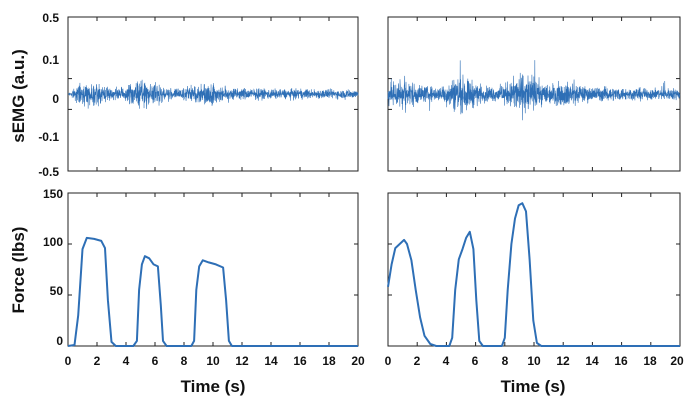  Describe the element at coordinates (18, 96) in the screenshot. I see `y-axis-label-semg: sEMG (a.u.)` at that location.